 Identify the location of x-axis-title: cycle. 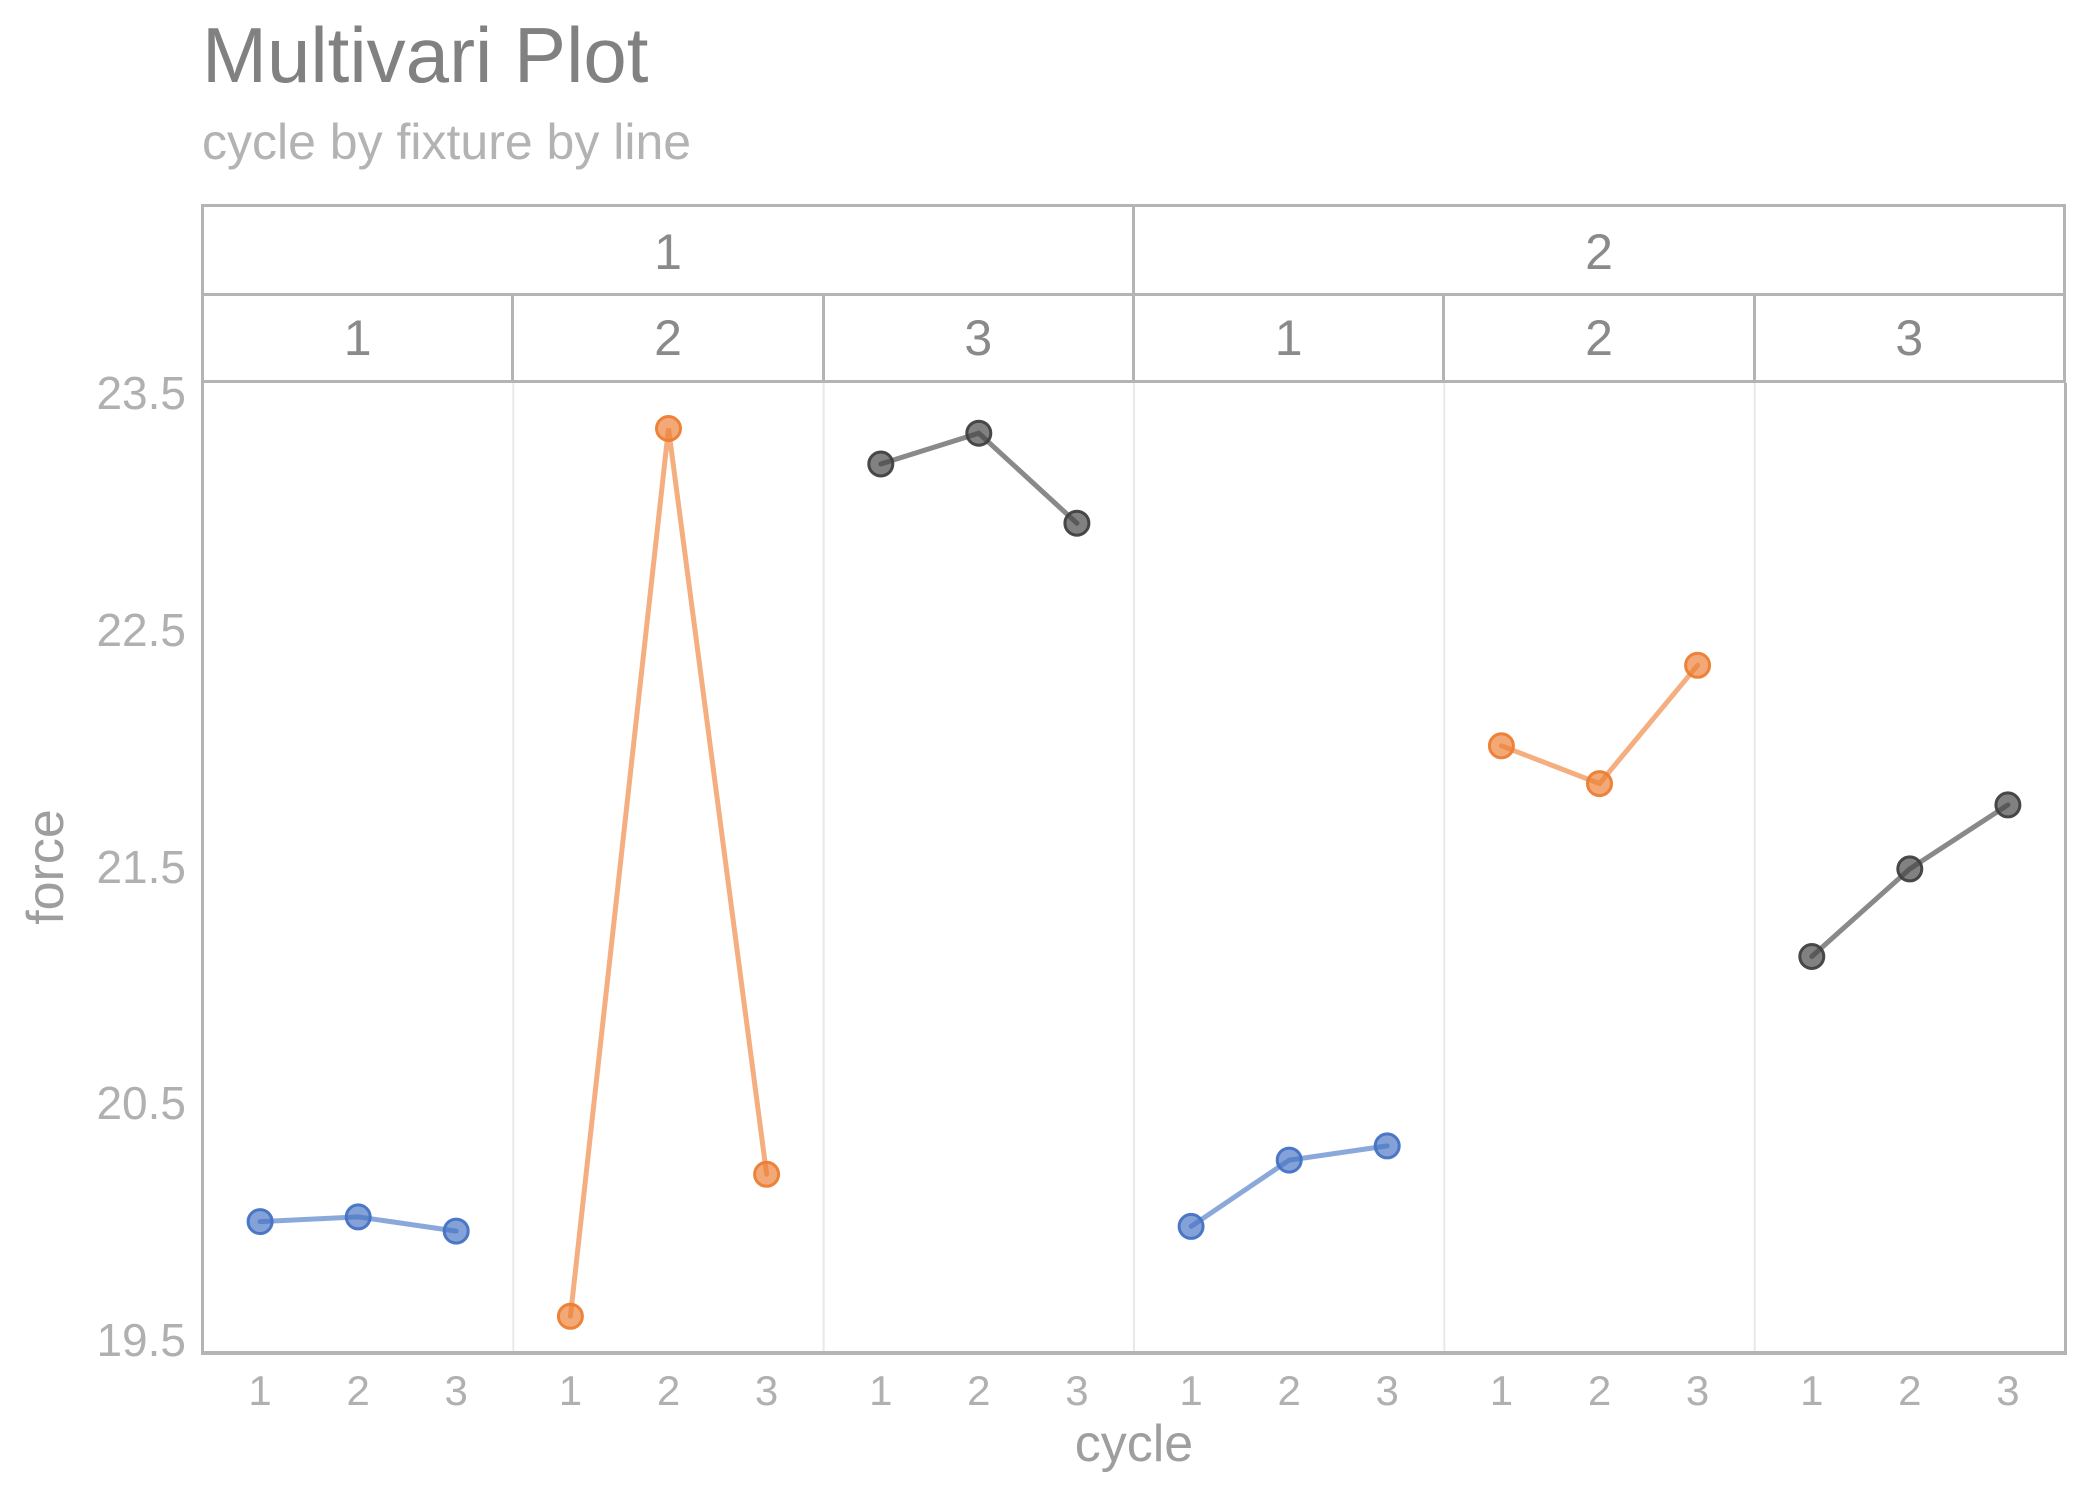
(1134, 1444).